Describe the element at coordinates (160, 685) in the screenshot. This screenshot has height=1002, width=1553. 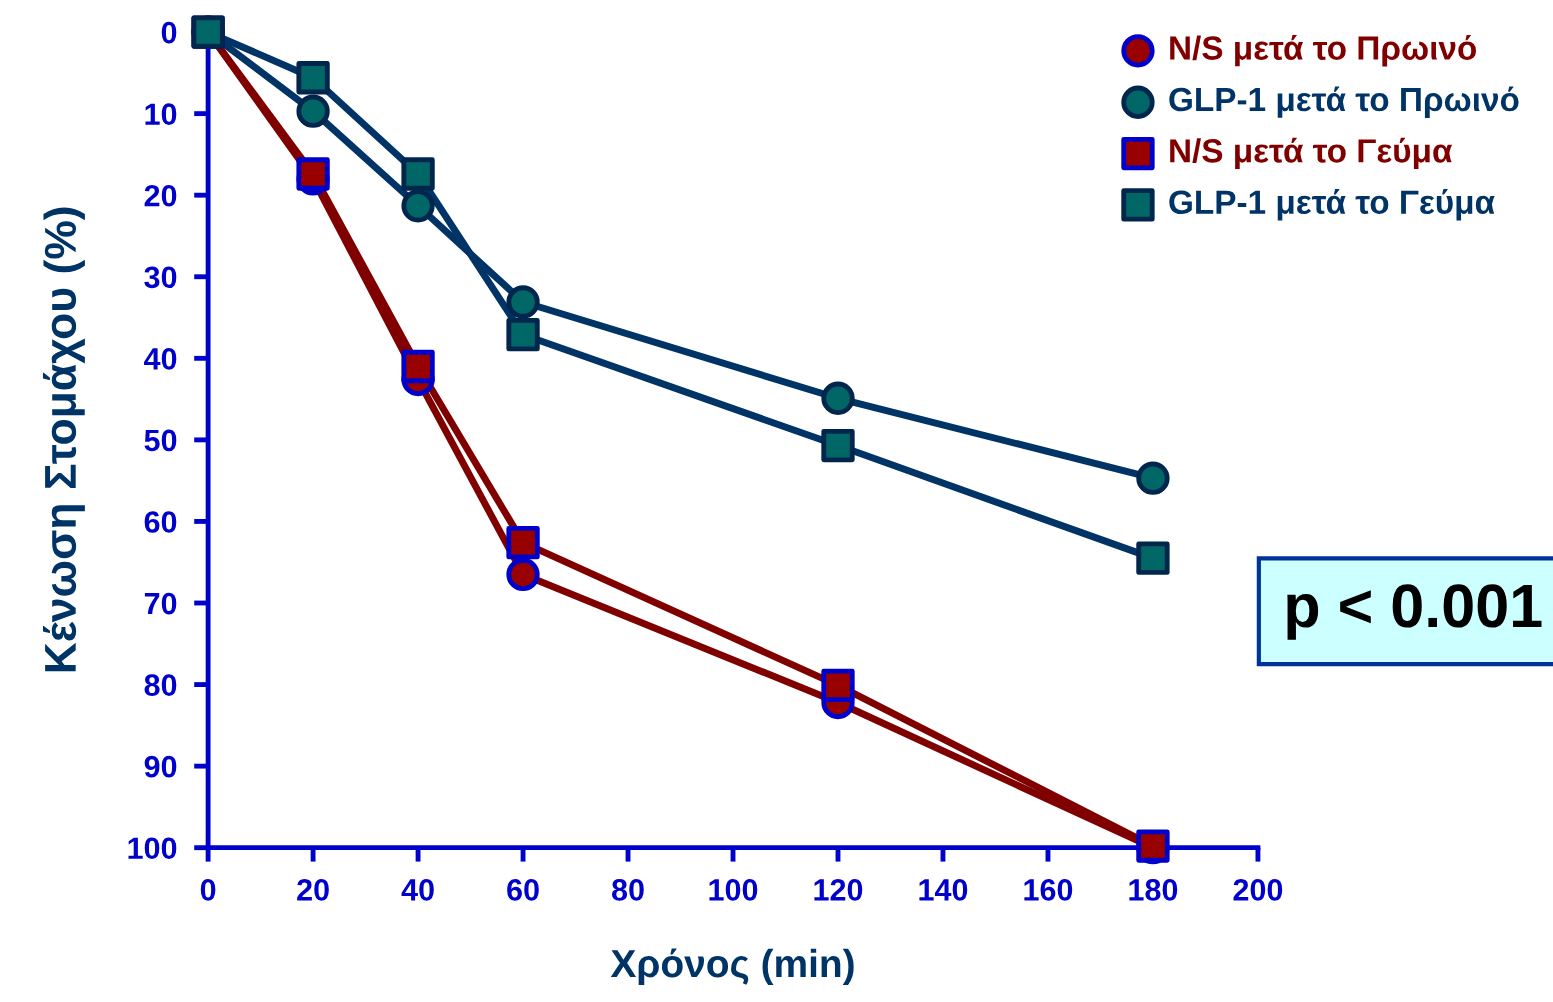
I see `y-tick-label: 80` at that location.